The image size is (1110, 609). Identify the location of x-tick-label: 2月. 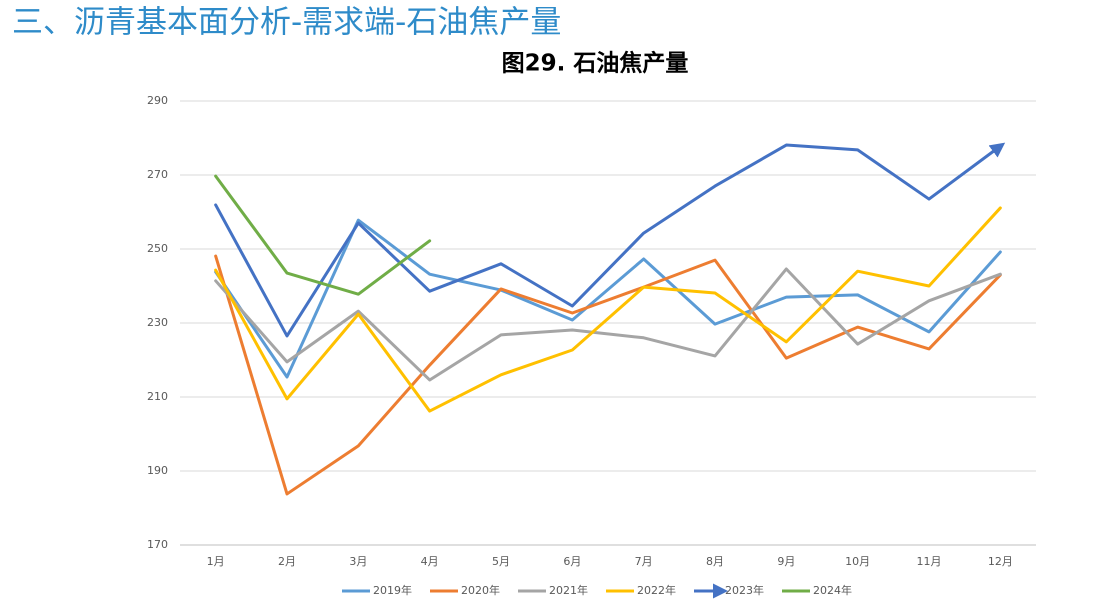
(287, 561).